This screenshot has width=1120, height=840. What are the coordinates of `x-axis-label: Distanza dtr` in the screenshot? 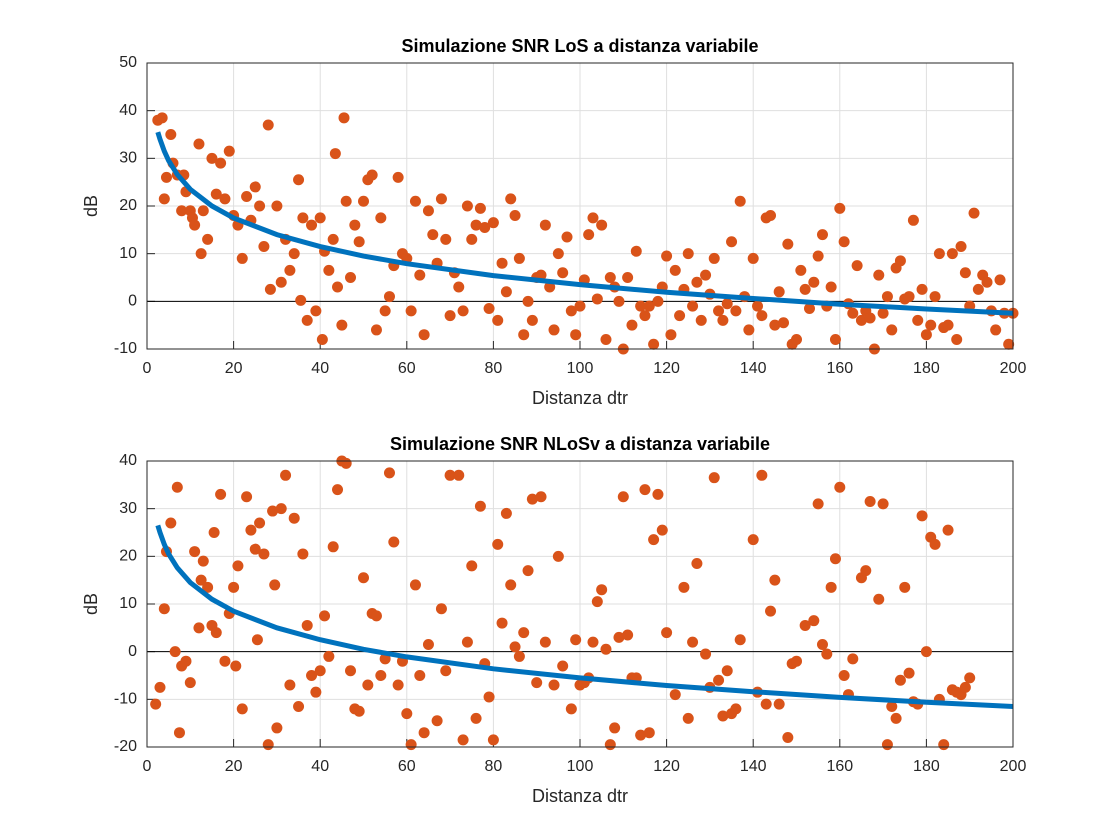 It's located at (580, 796).